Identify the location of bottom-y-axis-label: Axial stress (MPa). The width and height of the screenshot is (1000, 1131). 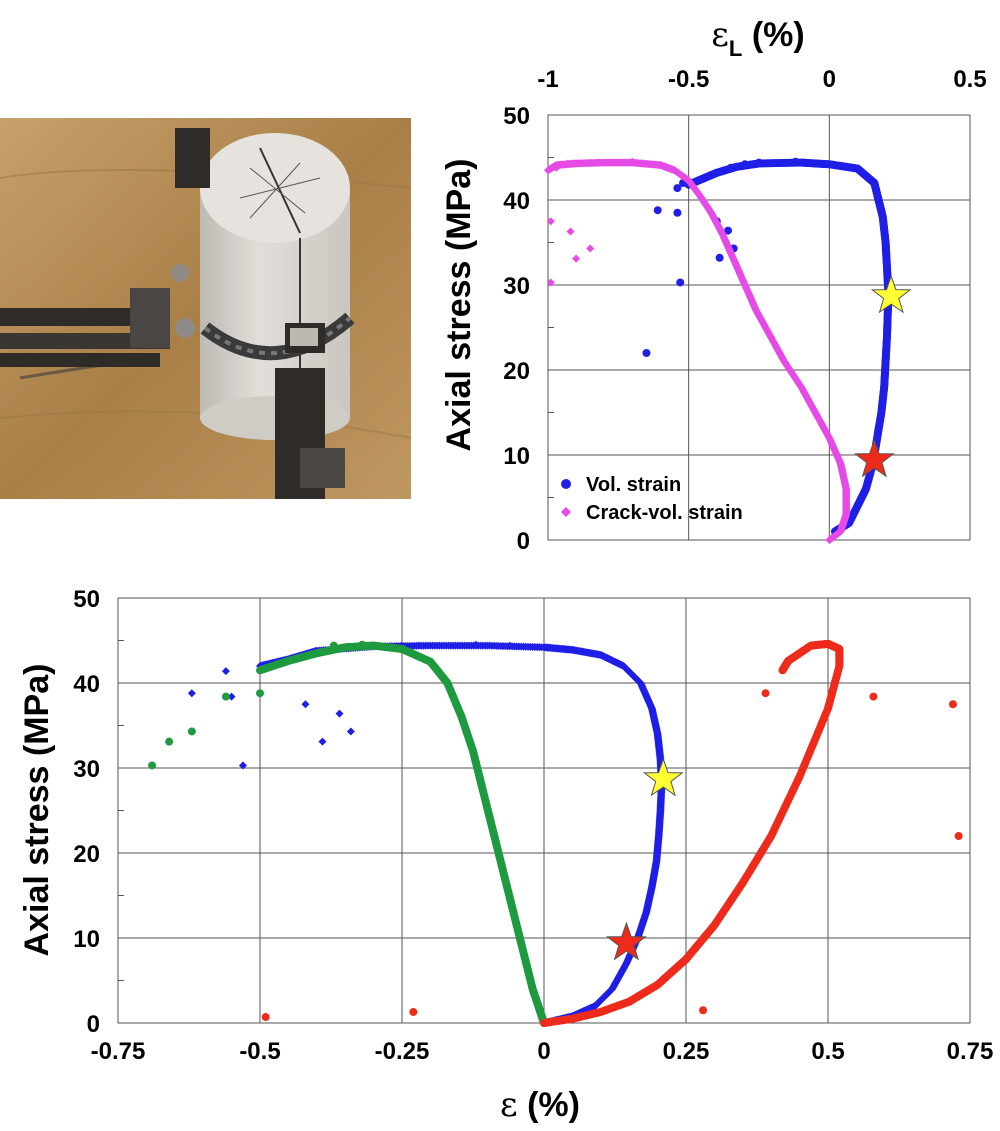
(37, 810).